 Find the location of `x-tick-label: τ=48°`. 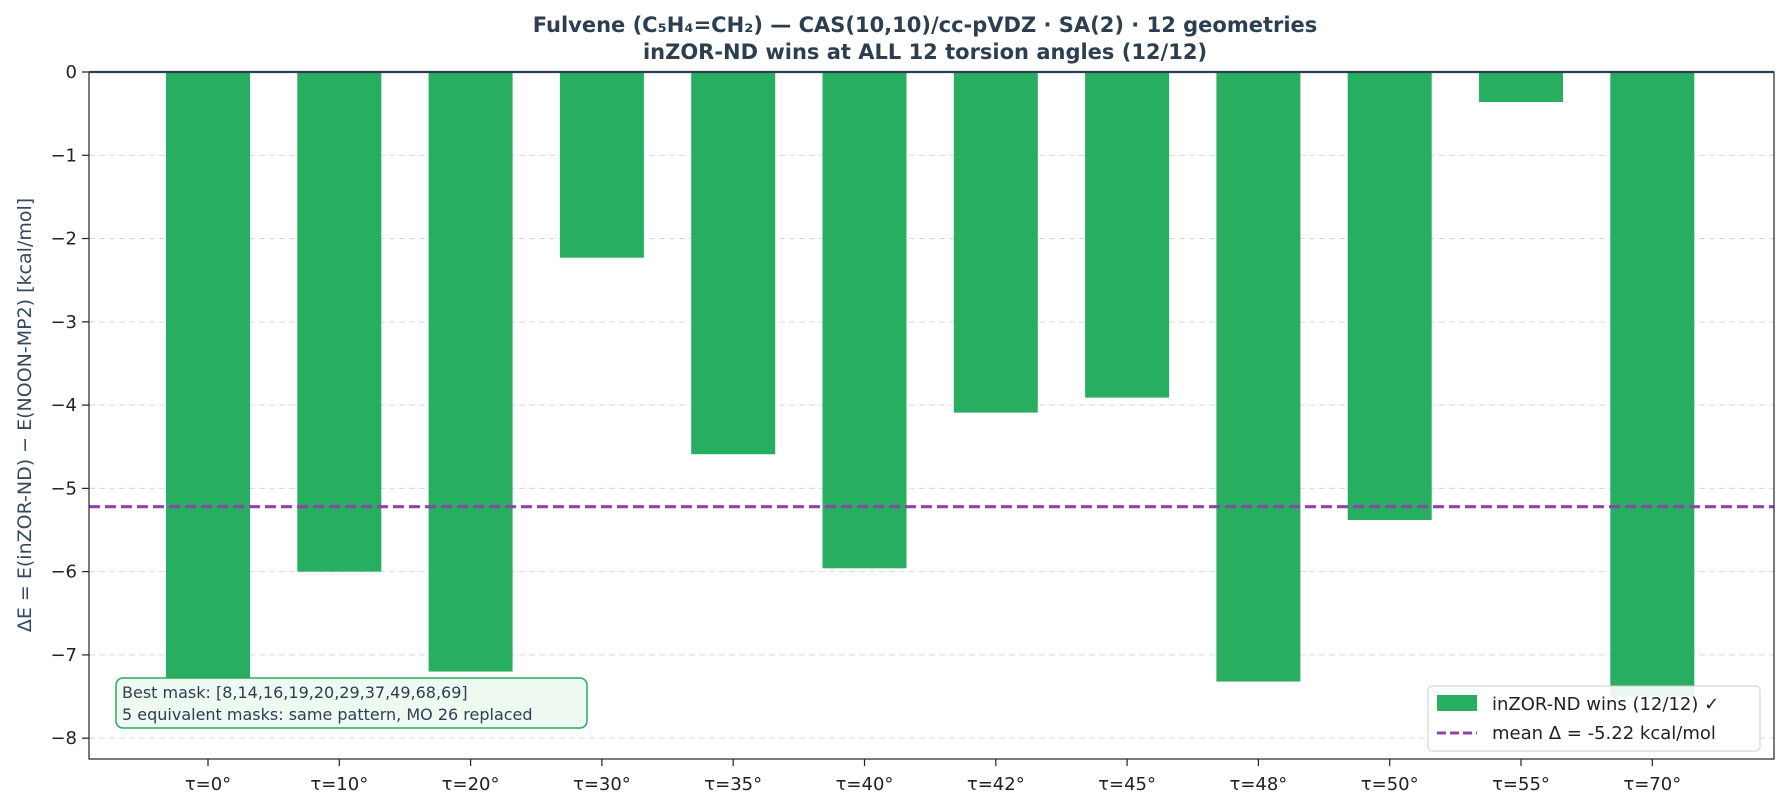

x-tick-label: τ=48° is located at coordinates (1258, 784).